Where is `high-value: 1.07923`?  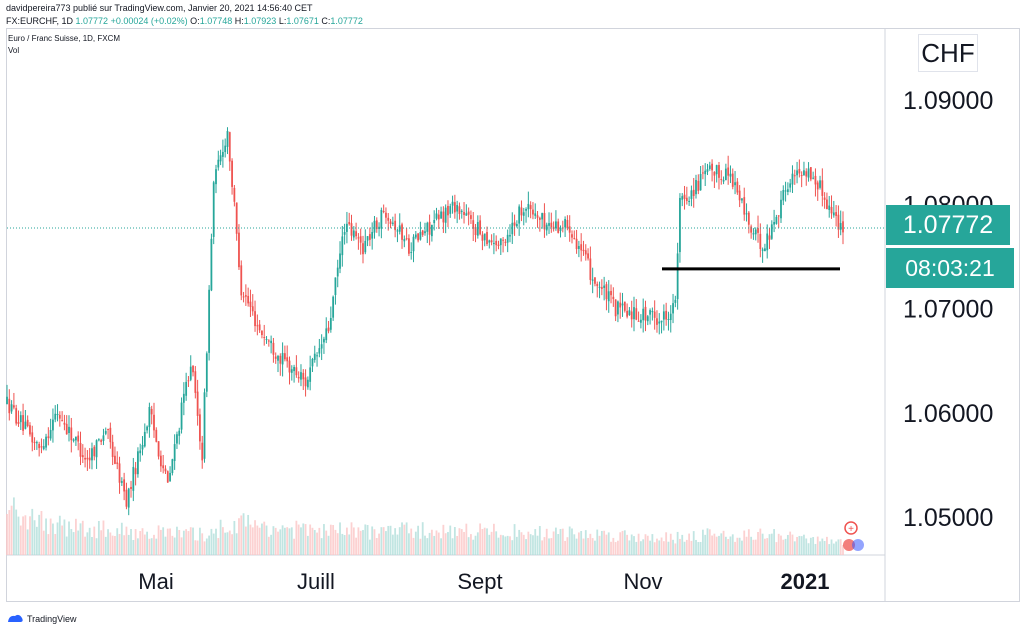 high-value: 1.07923 is located at coordinates (260, 21).